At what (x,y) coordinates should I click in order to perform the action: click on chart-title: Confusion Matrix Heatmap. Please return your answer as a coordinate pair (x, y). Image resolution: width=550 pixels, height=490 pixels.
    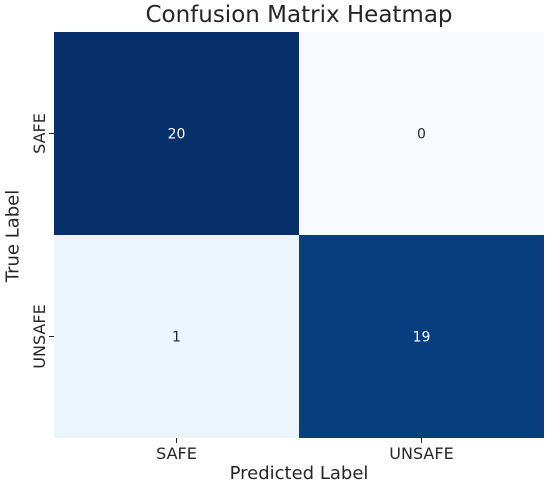
    Looking at the image, I should click on (299, 15).